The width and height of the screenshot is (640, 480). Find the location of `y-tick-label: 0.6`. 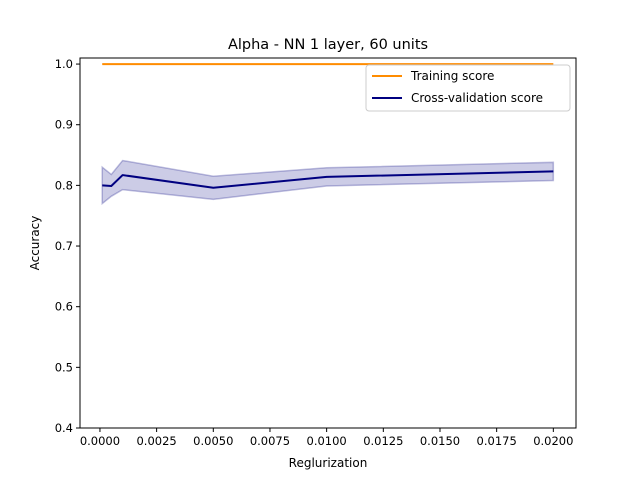

y-tick-label: 0.6 is located at coordinates (64, 307).